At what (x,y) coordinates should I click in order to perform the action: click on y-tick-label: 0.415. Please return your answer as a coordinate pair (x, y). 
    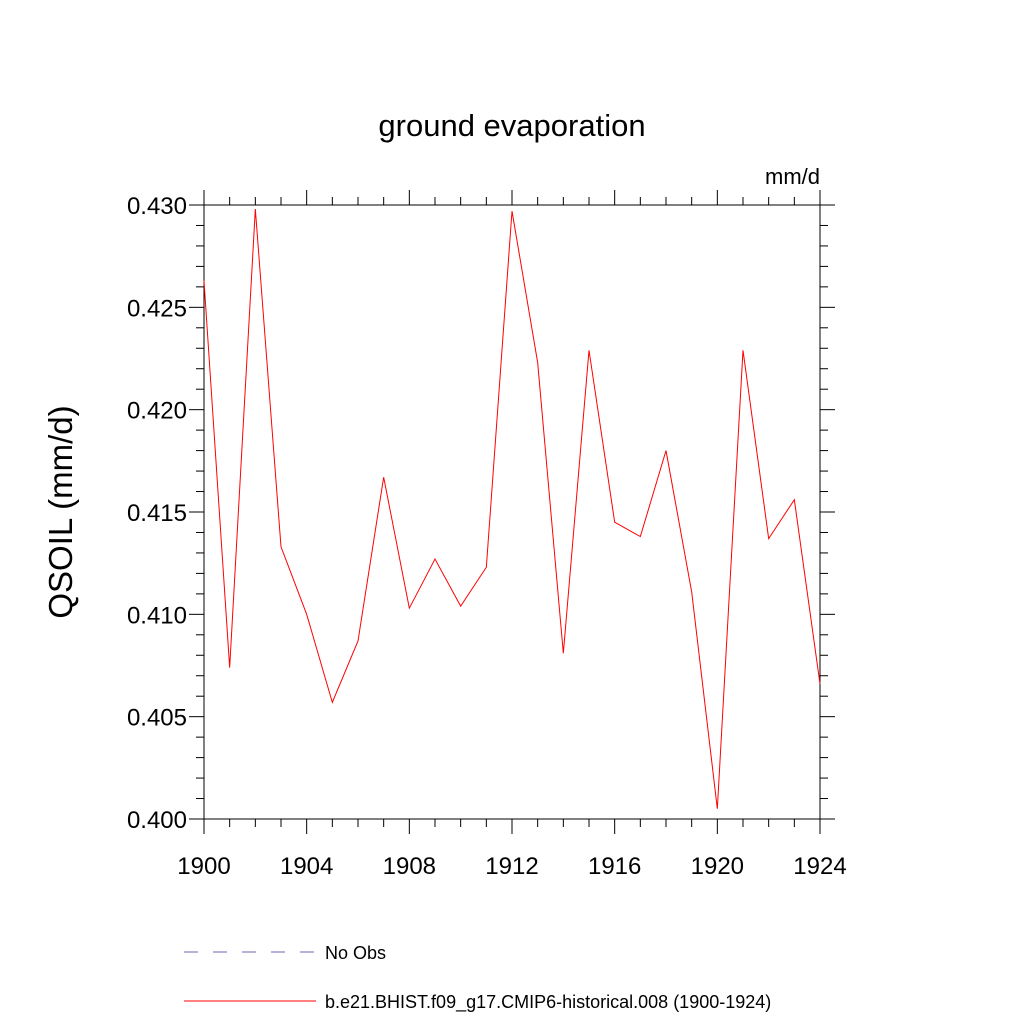
    Looking at the image, I should click on (157, 513).